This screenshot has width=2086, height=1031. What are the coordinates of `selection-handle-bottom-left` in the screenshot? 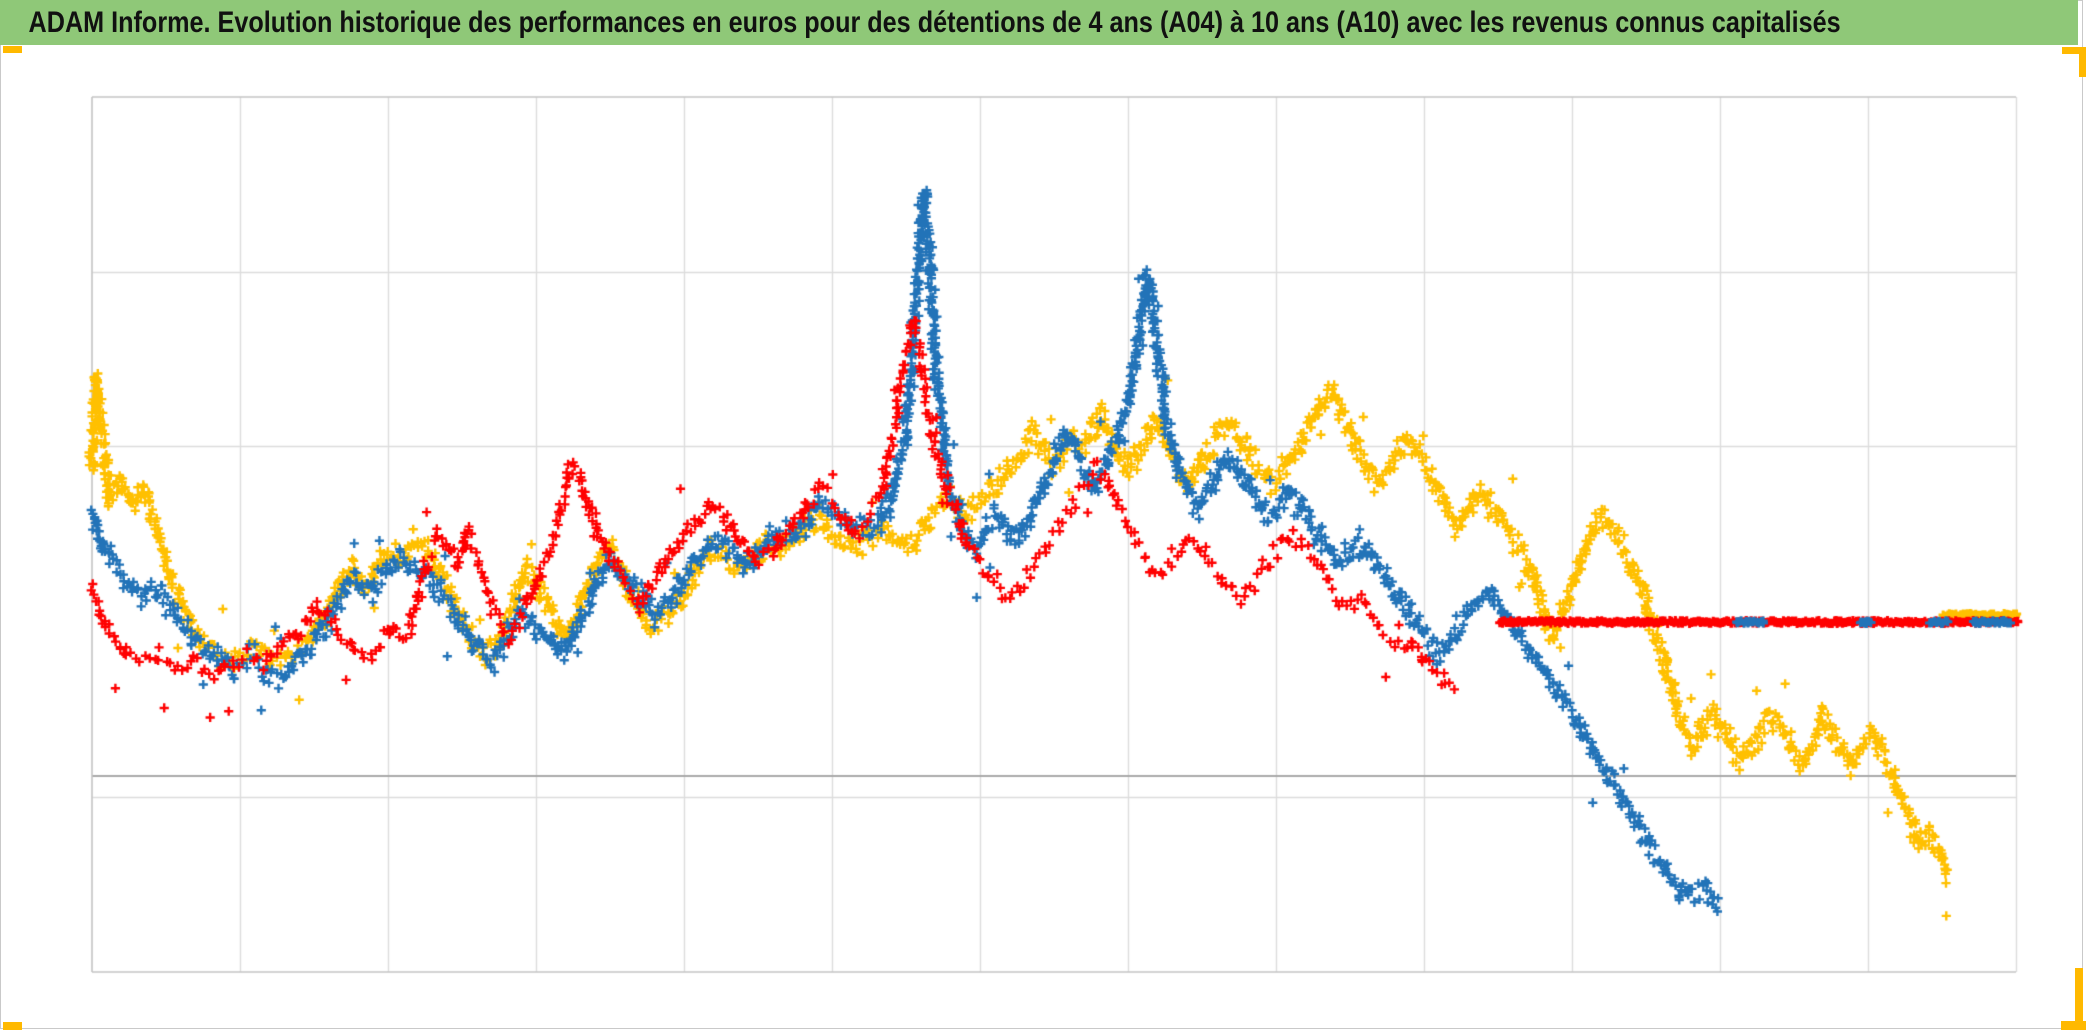 It's located at (12, 1026).